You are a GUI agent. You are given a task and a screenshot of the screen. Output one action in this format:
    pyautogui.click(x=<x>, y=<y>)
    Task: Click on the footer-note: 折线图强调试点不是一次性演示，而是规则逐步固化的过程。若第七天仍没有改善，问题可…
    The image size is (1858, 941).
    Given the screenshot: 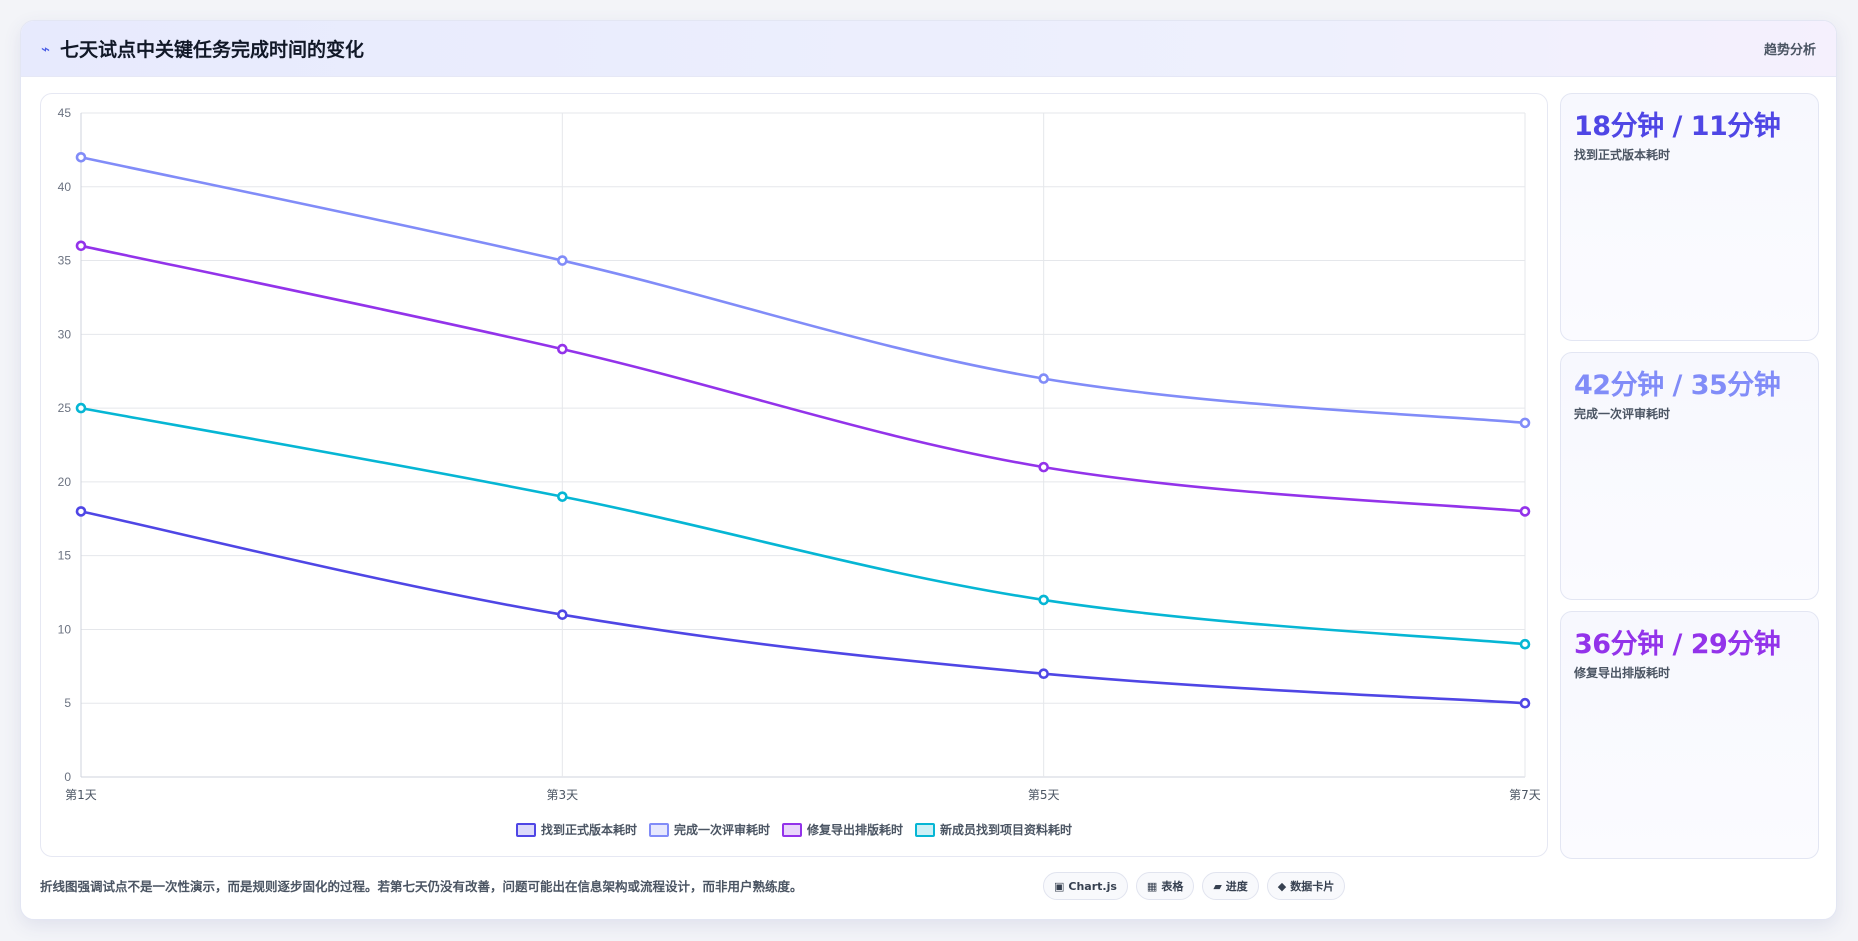 What is the action you would take?
    pyautogui.click(x=421, y=886)
    